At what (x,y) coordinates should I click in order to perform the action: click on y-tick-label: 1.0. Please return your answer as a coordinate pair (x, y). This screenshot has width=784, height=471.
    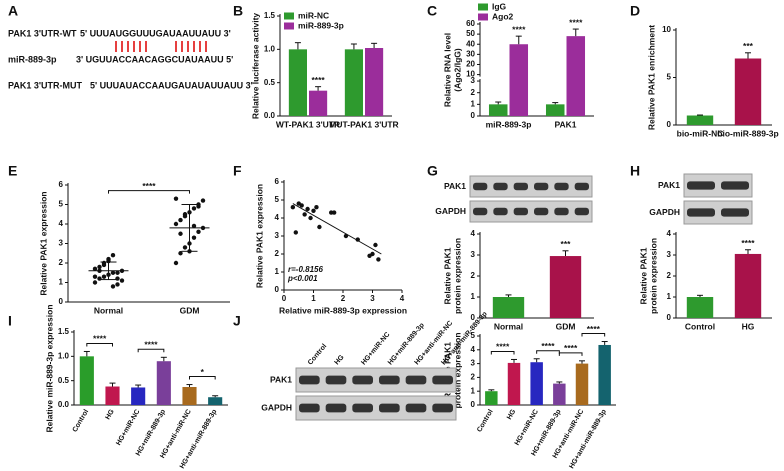
    Looking at the image, I should click on (64, 355).